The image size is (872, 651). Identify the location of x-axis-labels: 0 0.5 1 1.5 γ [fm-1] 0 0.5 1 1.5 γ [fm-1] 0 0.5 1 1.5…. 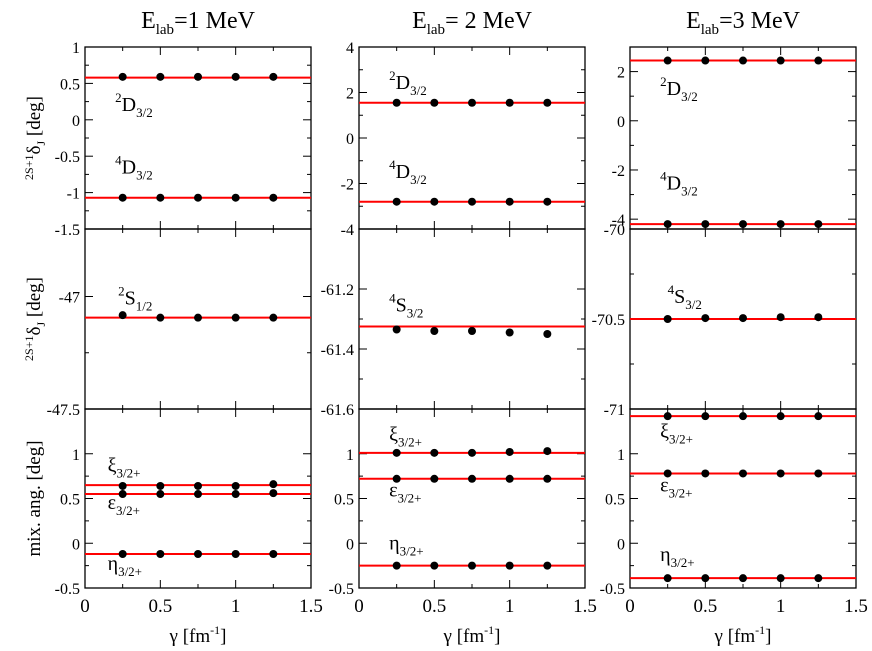
(474, 621).